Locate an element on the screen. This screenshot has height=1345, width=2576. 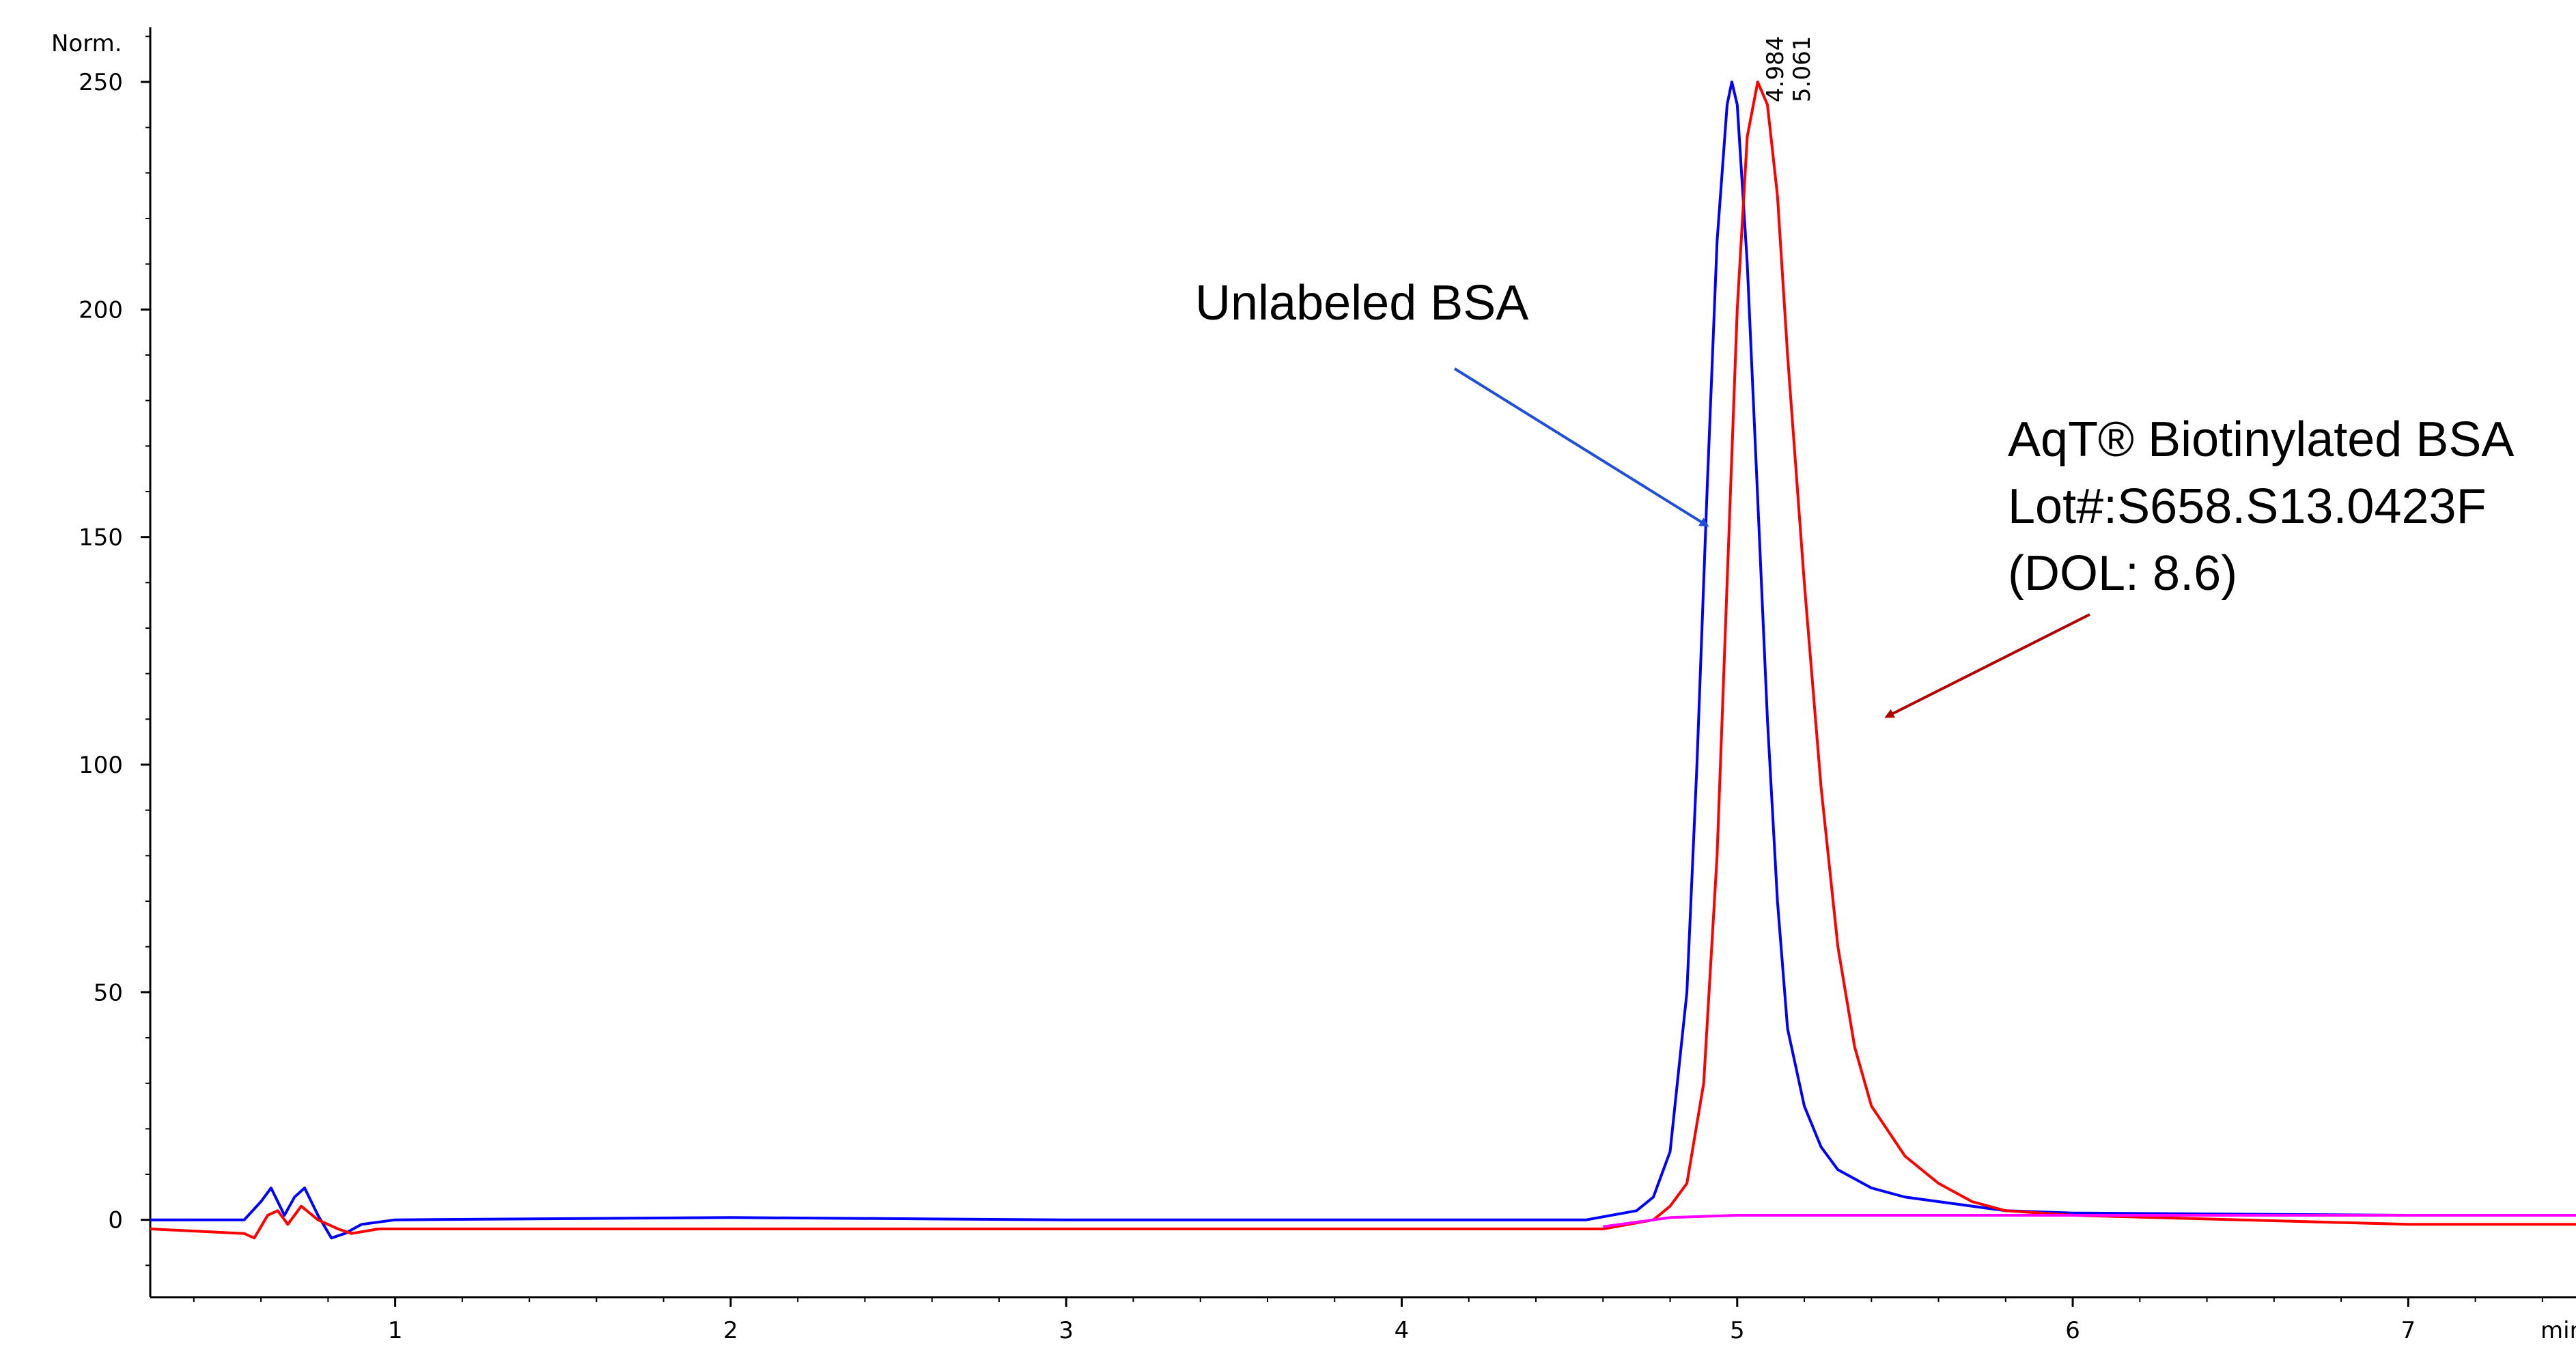
x-tick-label: 6 is located at coordinates (2072, 1330).